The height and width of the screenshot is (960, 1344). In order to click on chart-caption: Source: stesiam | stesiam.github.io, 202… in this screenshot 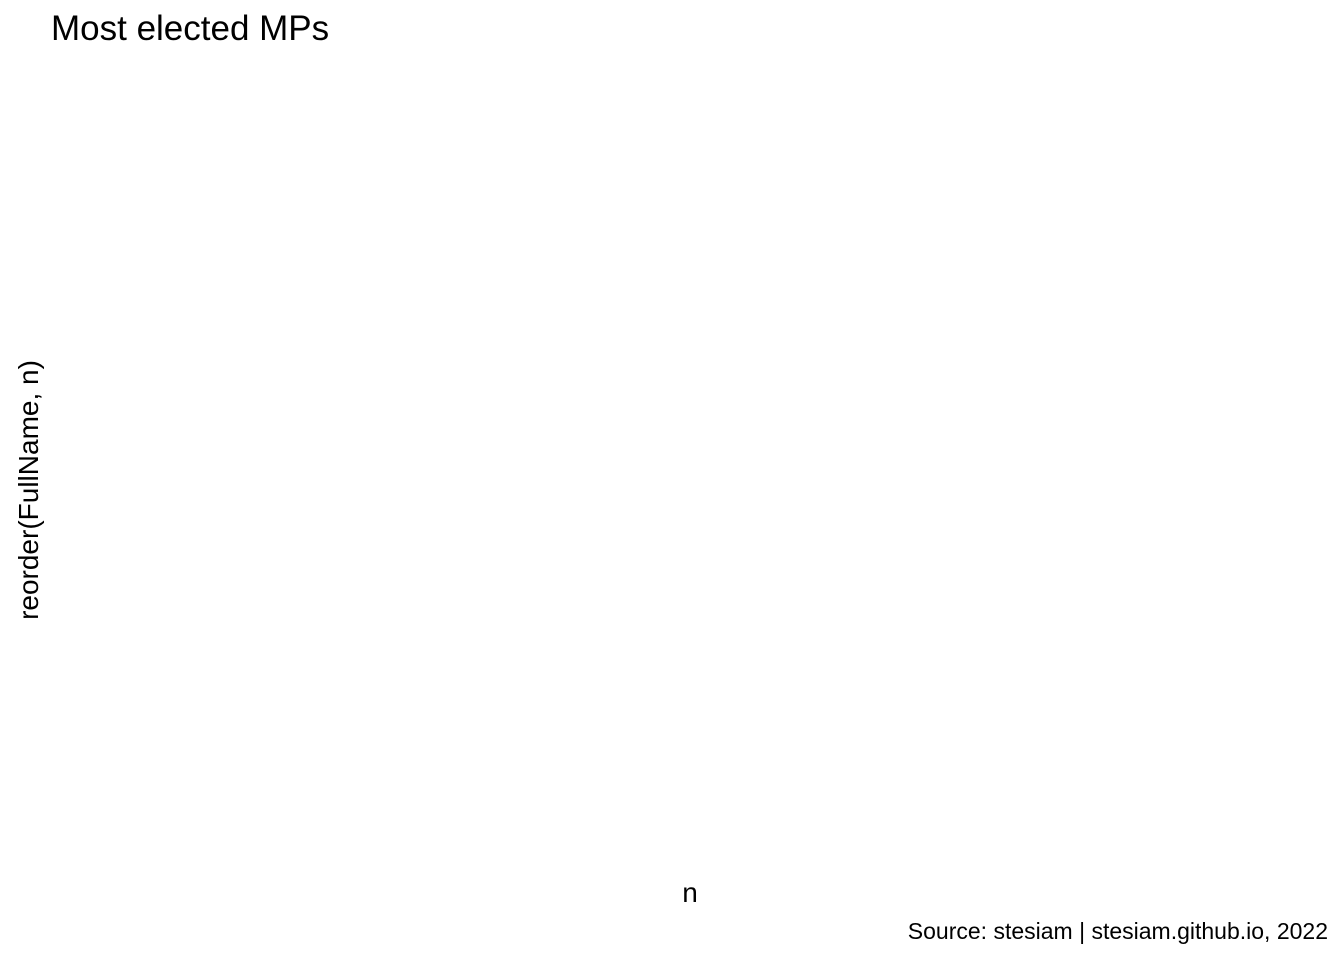, I will do `click(1117, 931)`.